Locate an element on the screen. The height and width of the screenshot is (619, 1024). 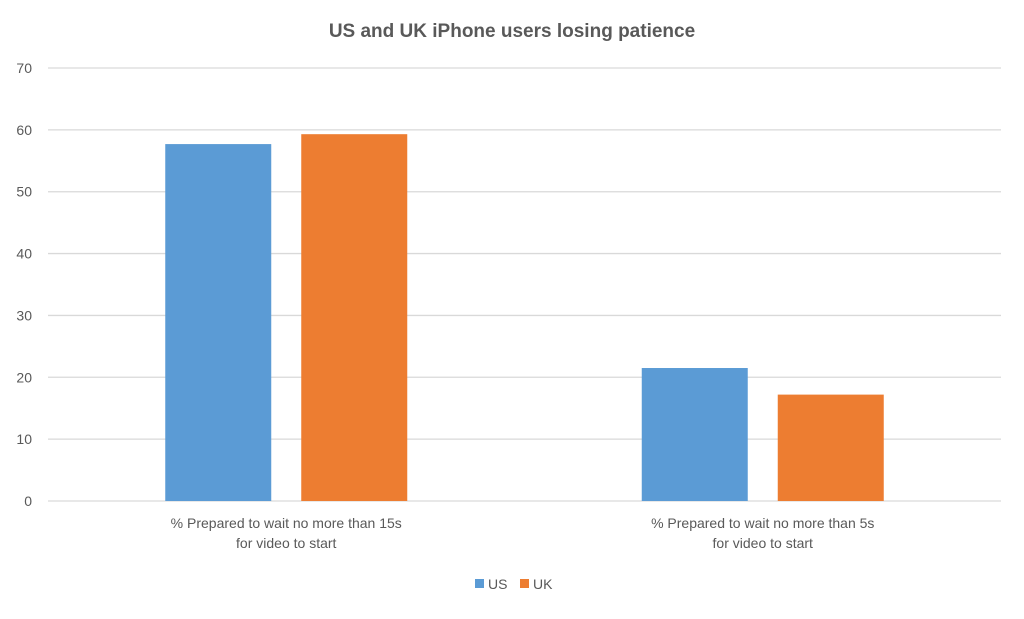
y-tick-label: 0 is located at coordinates (28, 501).